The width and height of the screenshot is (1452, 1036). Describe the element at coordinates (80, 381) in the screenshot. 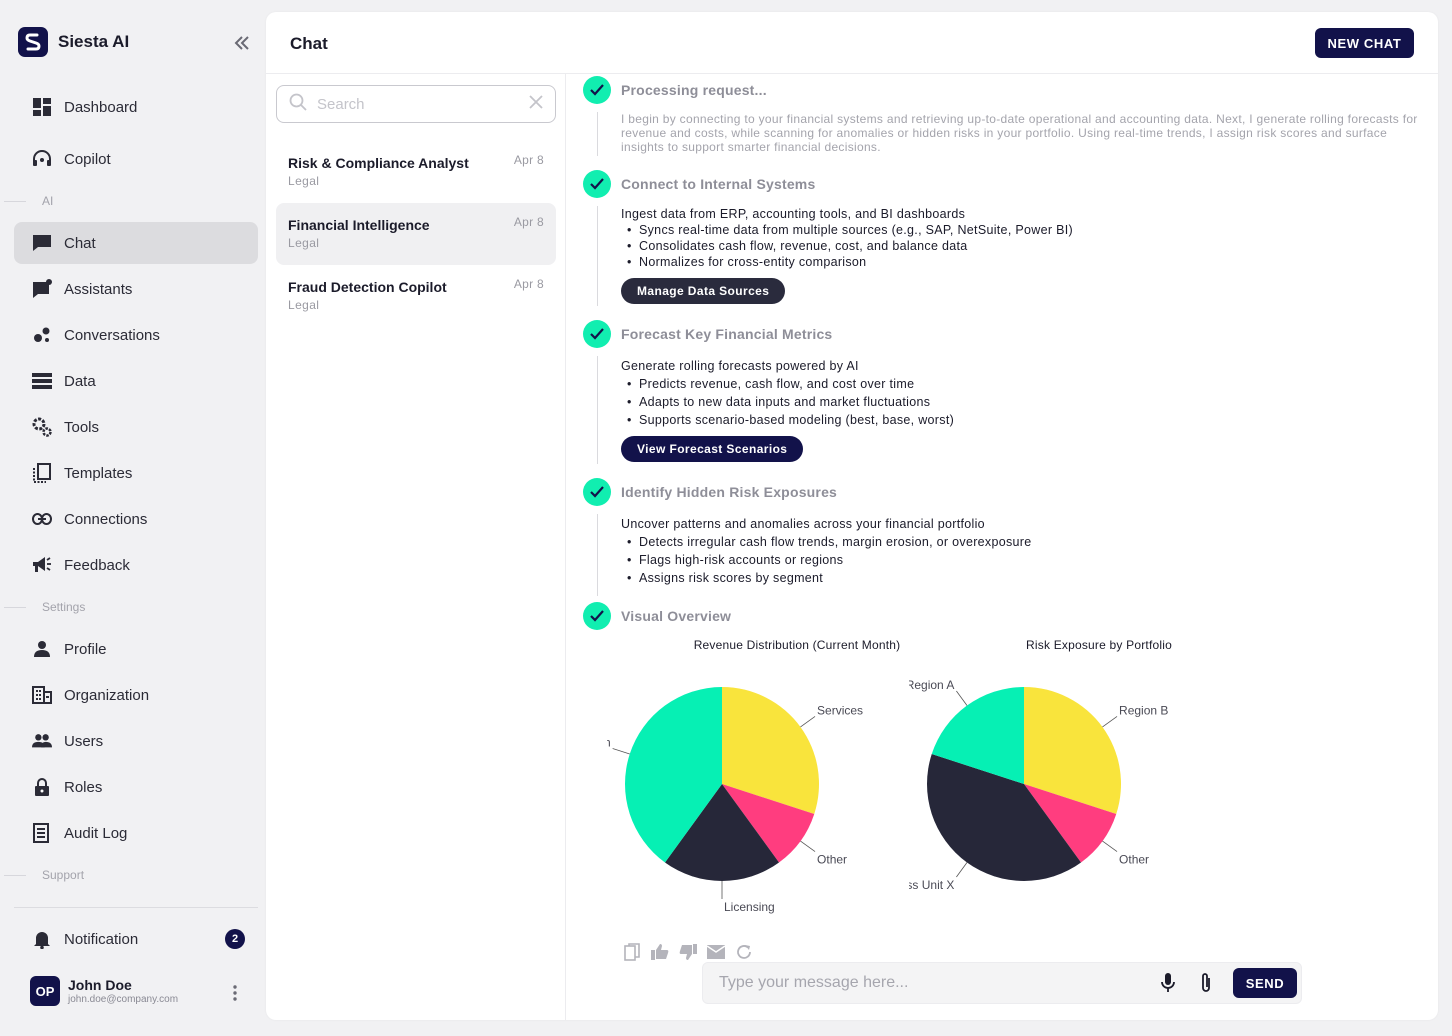

I see `sidebar-item-label: Data` at that location.